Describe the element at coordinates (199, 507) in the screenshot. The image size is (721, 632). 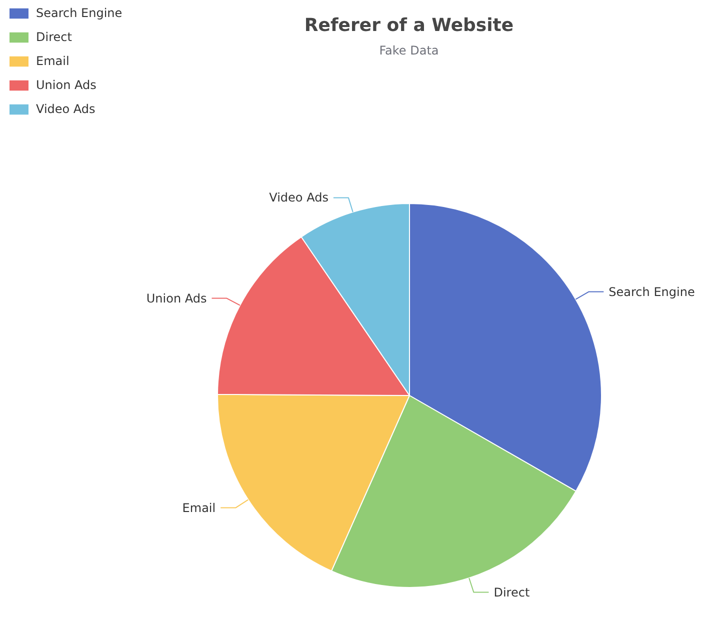
I see `slice-label: Email` at that location.